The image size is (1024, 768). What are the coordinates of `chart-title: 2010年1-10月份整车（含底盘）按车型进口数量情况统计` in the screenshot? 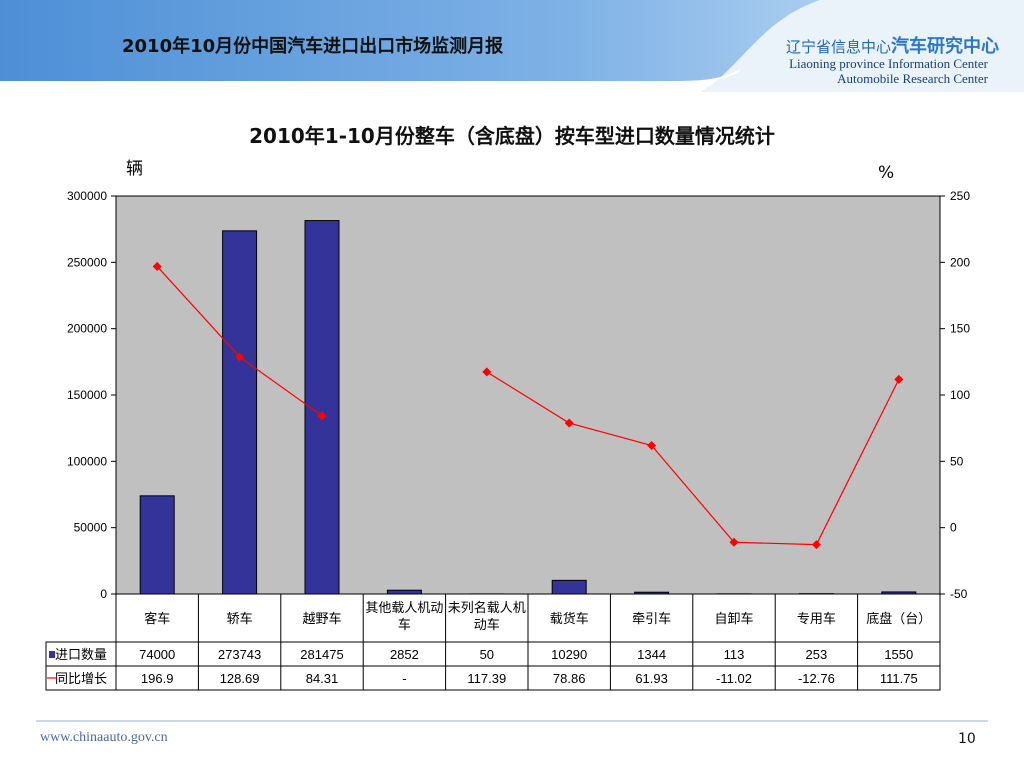 It's located at (512, 136).